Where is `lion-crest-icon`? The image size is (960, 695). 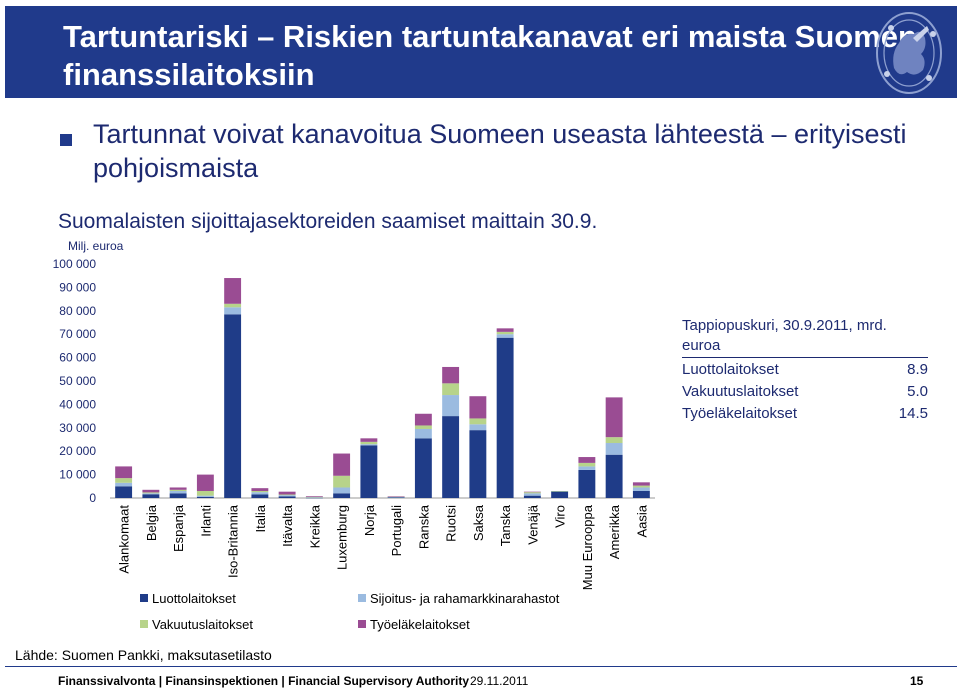 lion-crest-icon is located at coordinates (909, 53).